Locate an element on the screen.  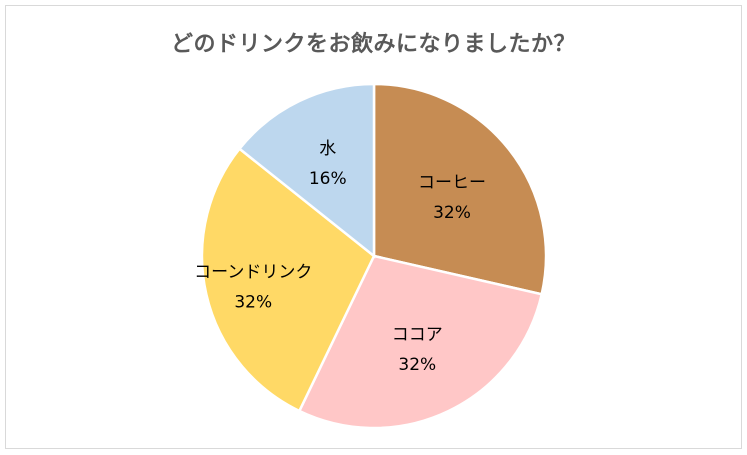
slice-value-label: 16% is located at coordinates (328, 179).